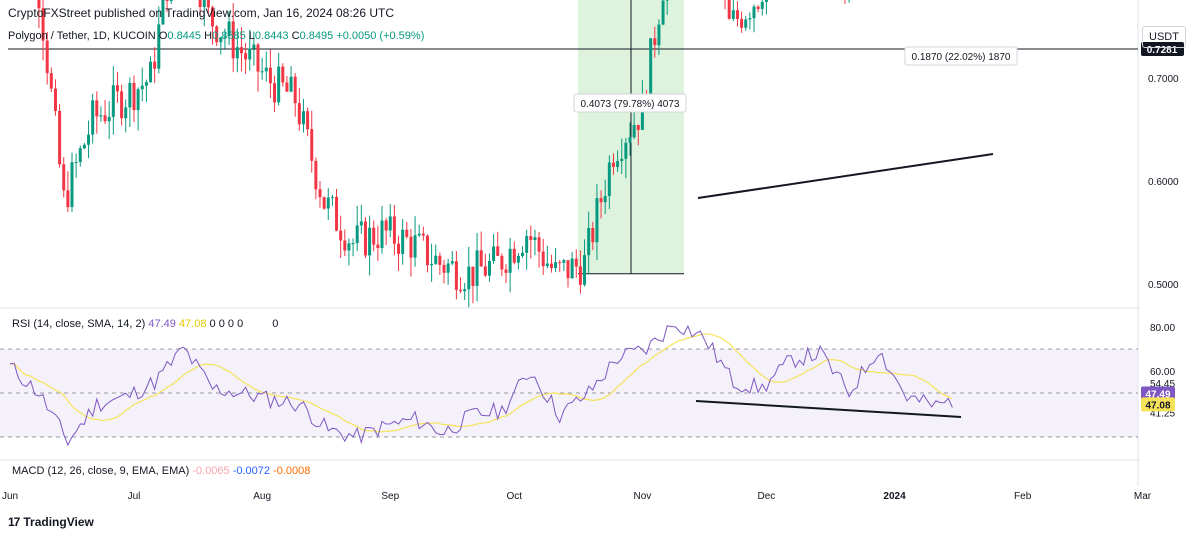 Image resolution: width=1200 pixels, height=537 pixels. Describe the element at coordinates (58, 522) in the screenshot. I see `tradingview-logo-text: TradingView` at that location.